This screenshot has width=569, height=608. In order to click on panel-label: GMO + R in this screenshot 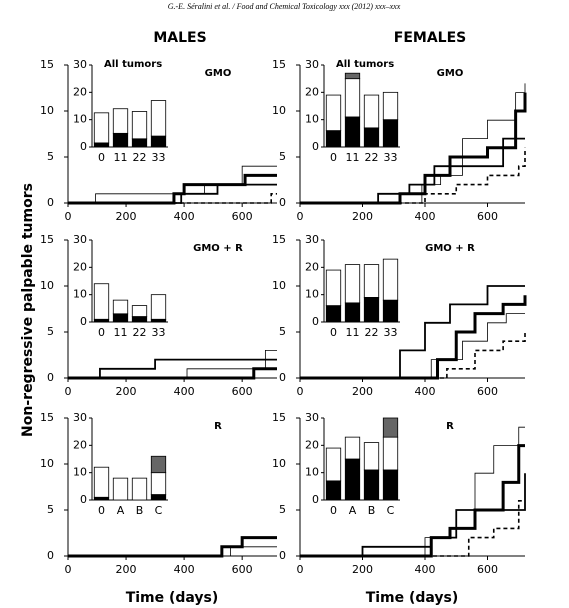, I will do `click(218, 248)`.